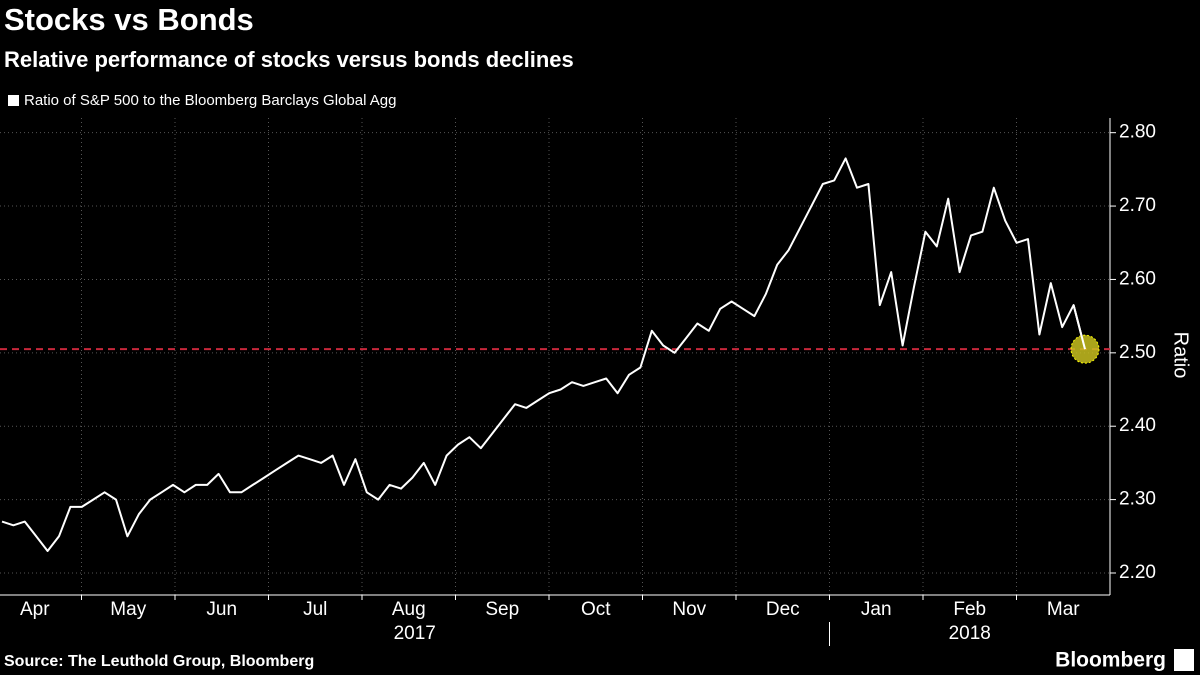 This screenshot has width=1200, height=675. Describe the element at coordinates (128, 609) in the screenshot. I see `x-tick-label: May` at that location.